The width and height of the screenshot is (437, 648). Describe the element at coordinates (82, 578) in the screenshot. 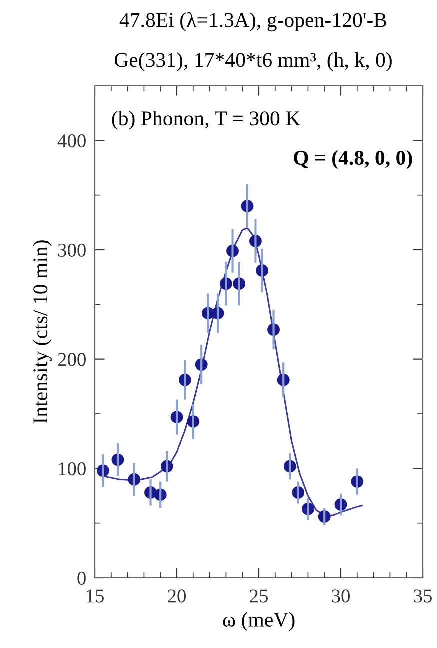

I see `y-tick-label: 0` at that location.